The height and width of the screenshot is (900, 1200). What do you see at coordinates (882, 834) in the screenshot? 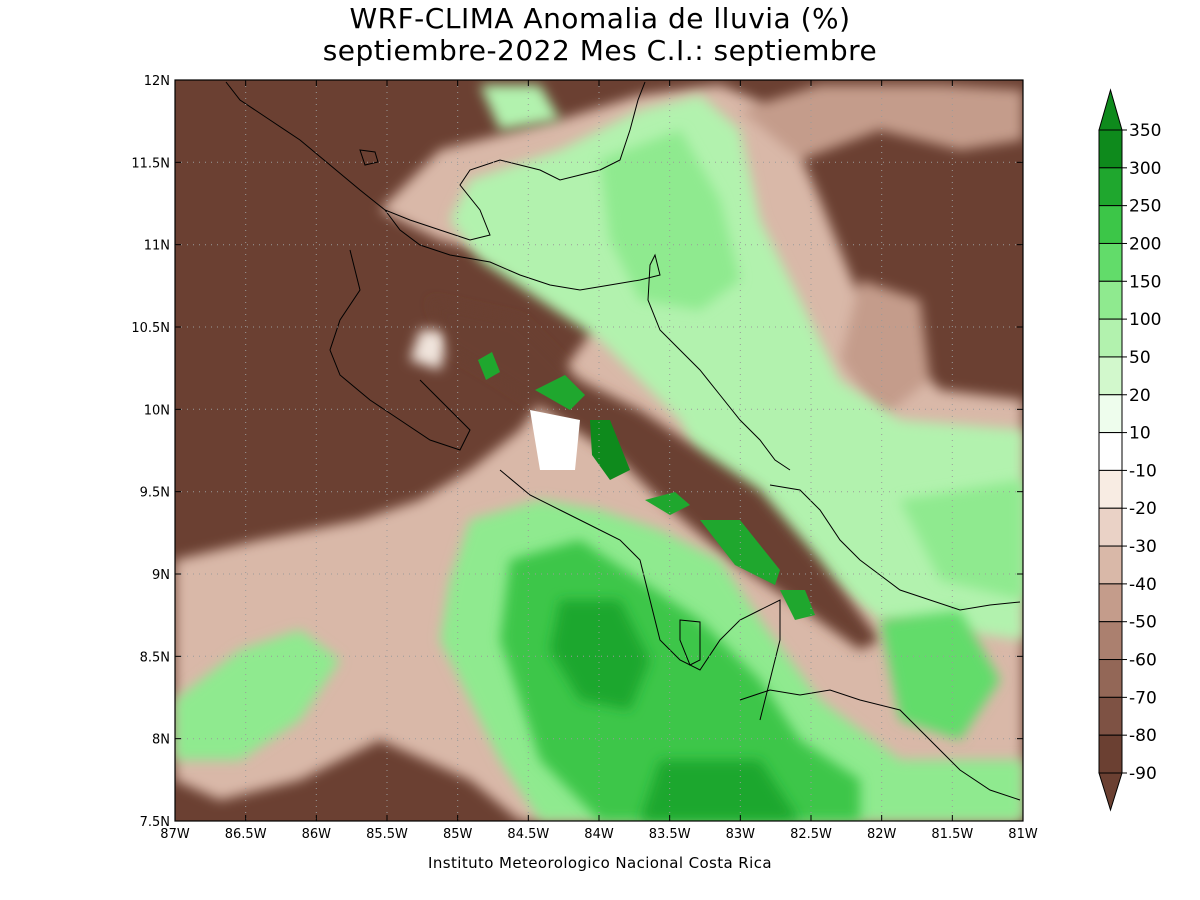
I see `x-tick-label: 82W` at bounding box center [882, 834].